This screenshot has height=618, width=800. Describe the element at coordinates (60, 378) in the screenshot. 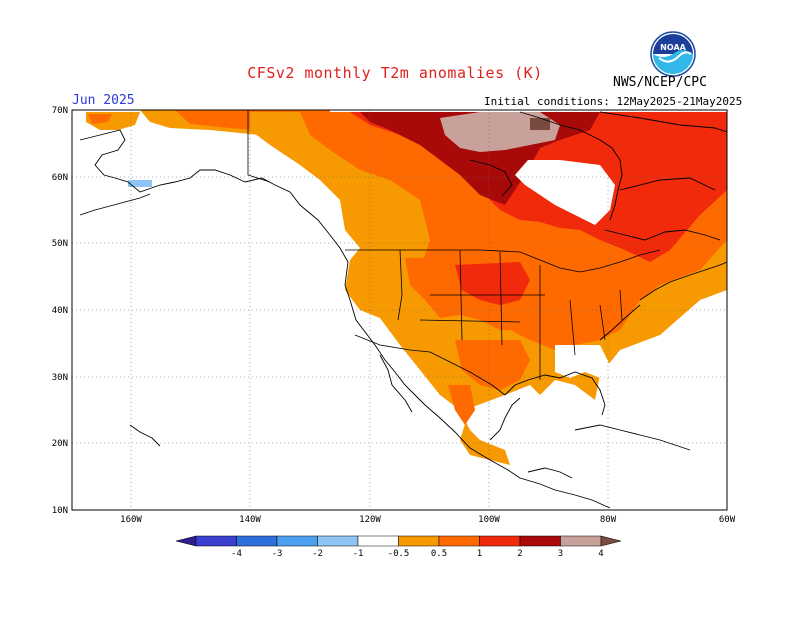

I see `lat-label: 30N` at that location.